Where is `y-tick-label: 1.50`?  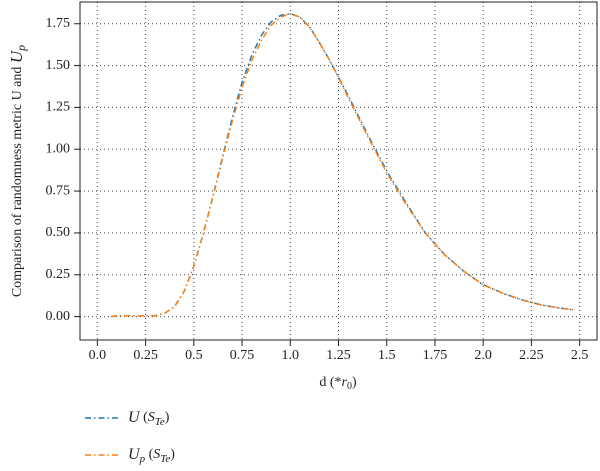 y-tick-label: 1.50 is located at coordinates (58, 65).